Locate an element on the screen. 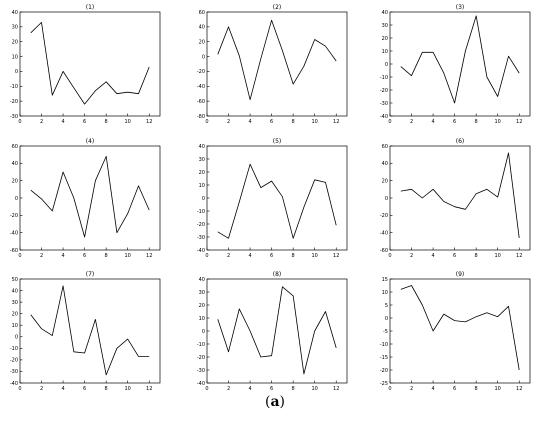 The image size is (550, 421). chart-title: (7) is located at coordinates (90, 274).